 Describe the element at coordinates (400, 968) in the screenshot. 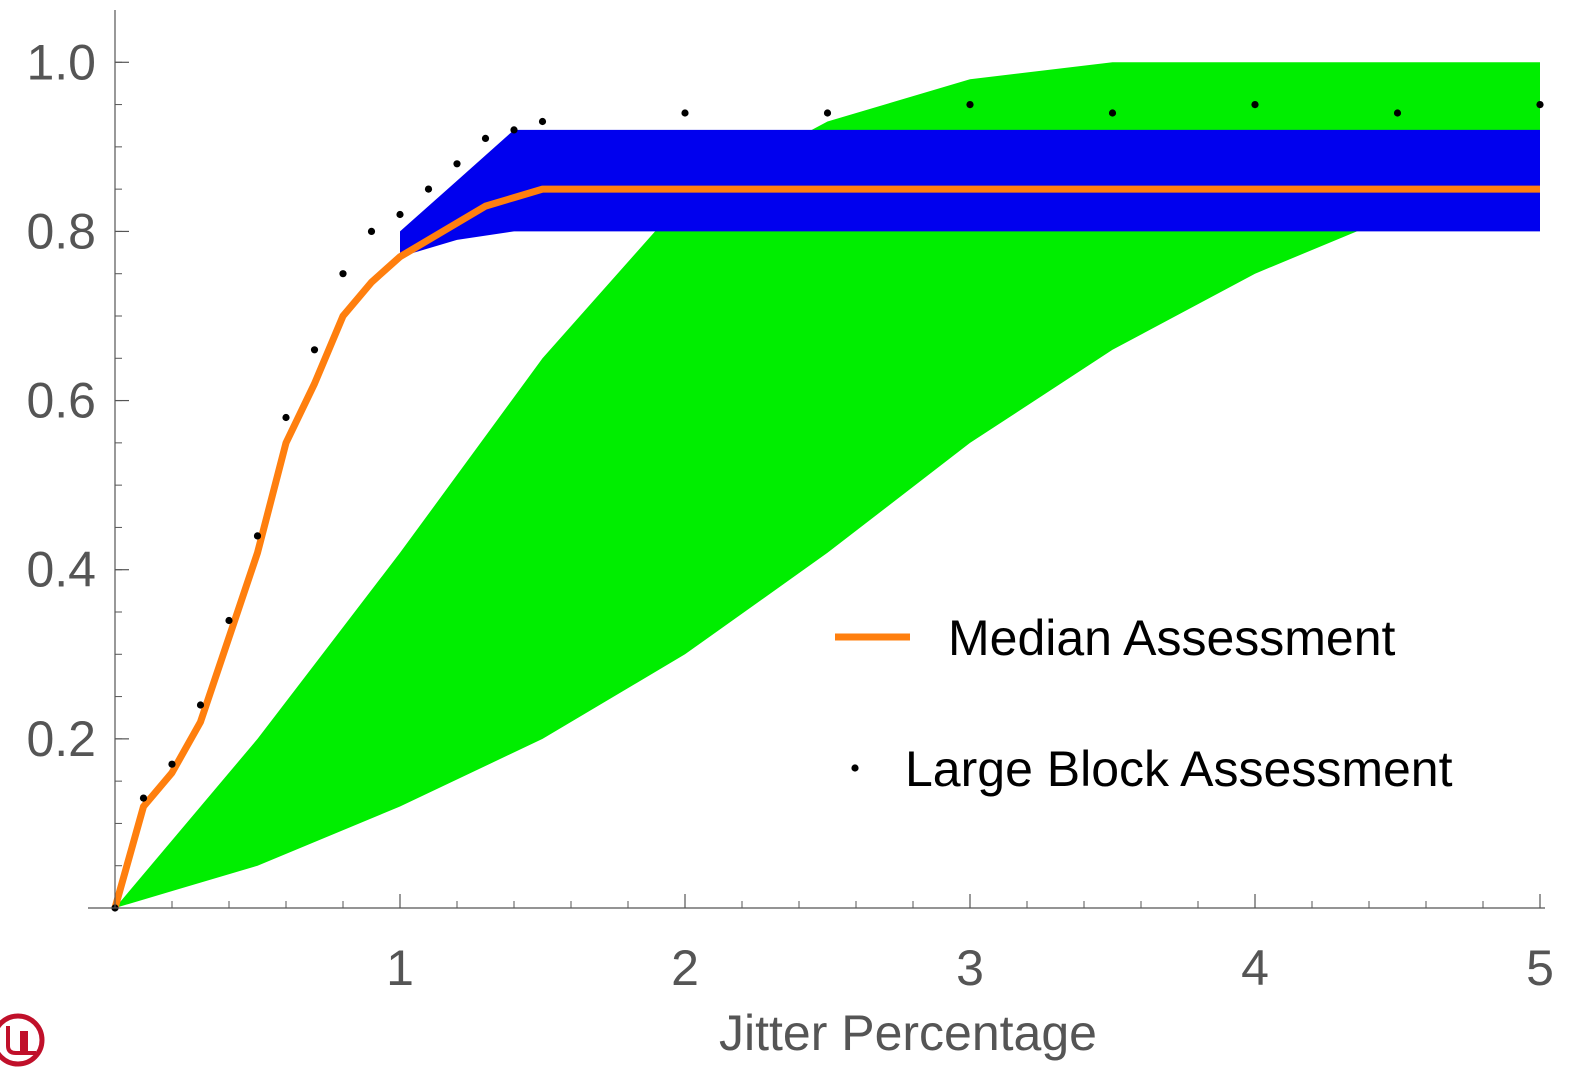

I see `x-tick-label: 1` at that location.